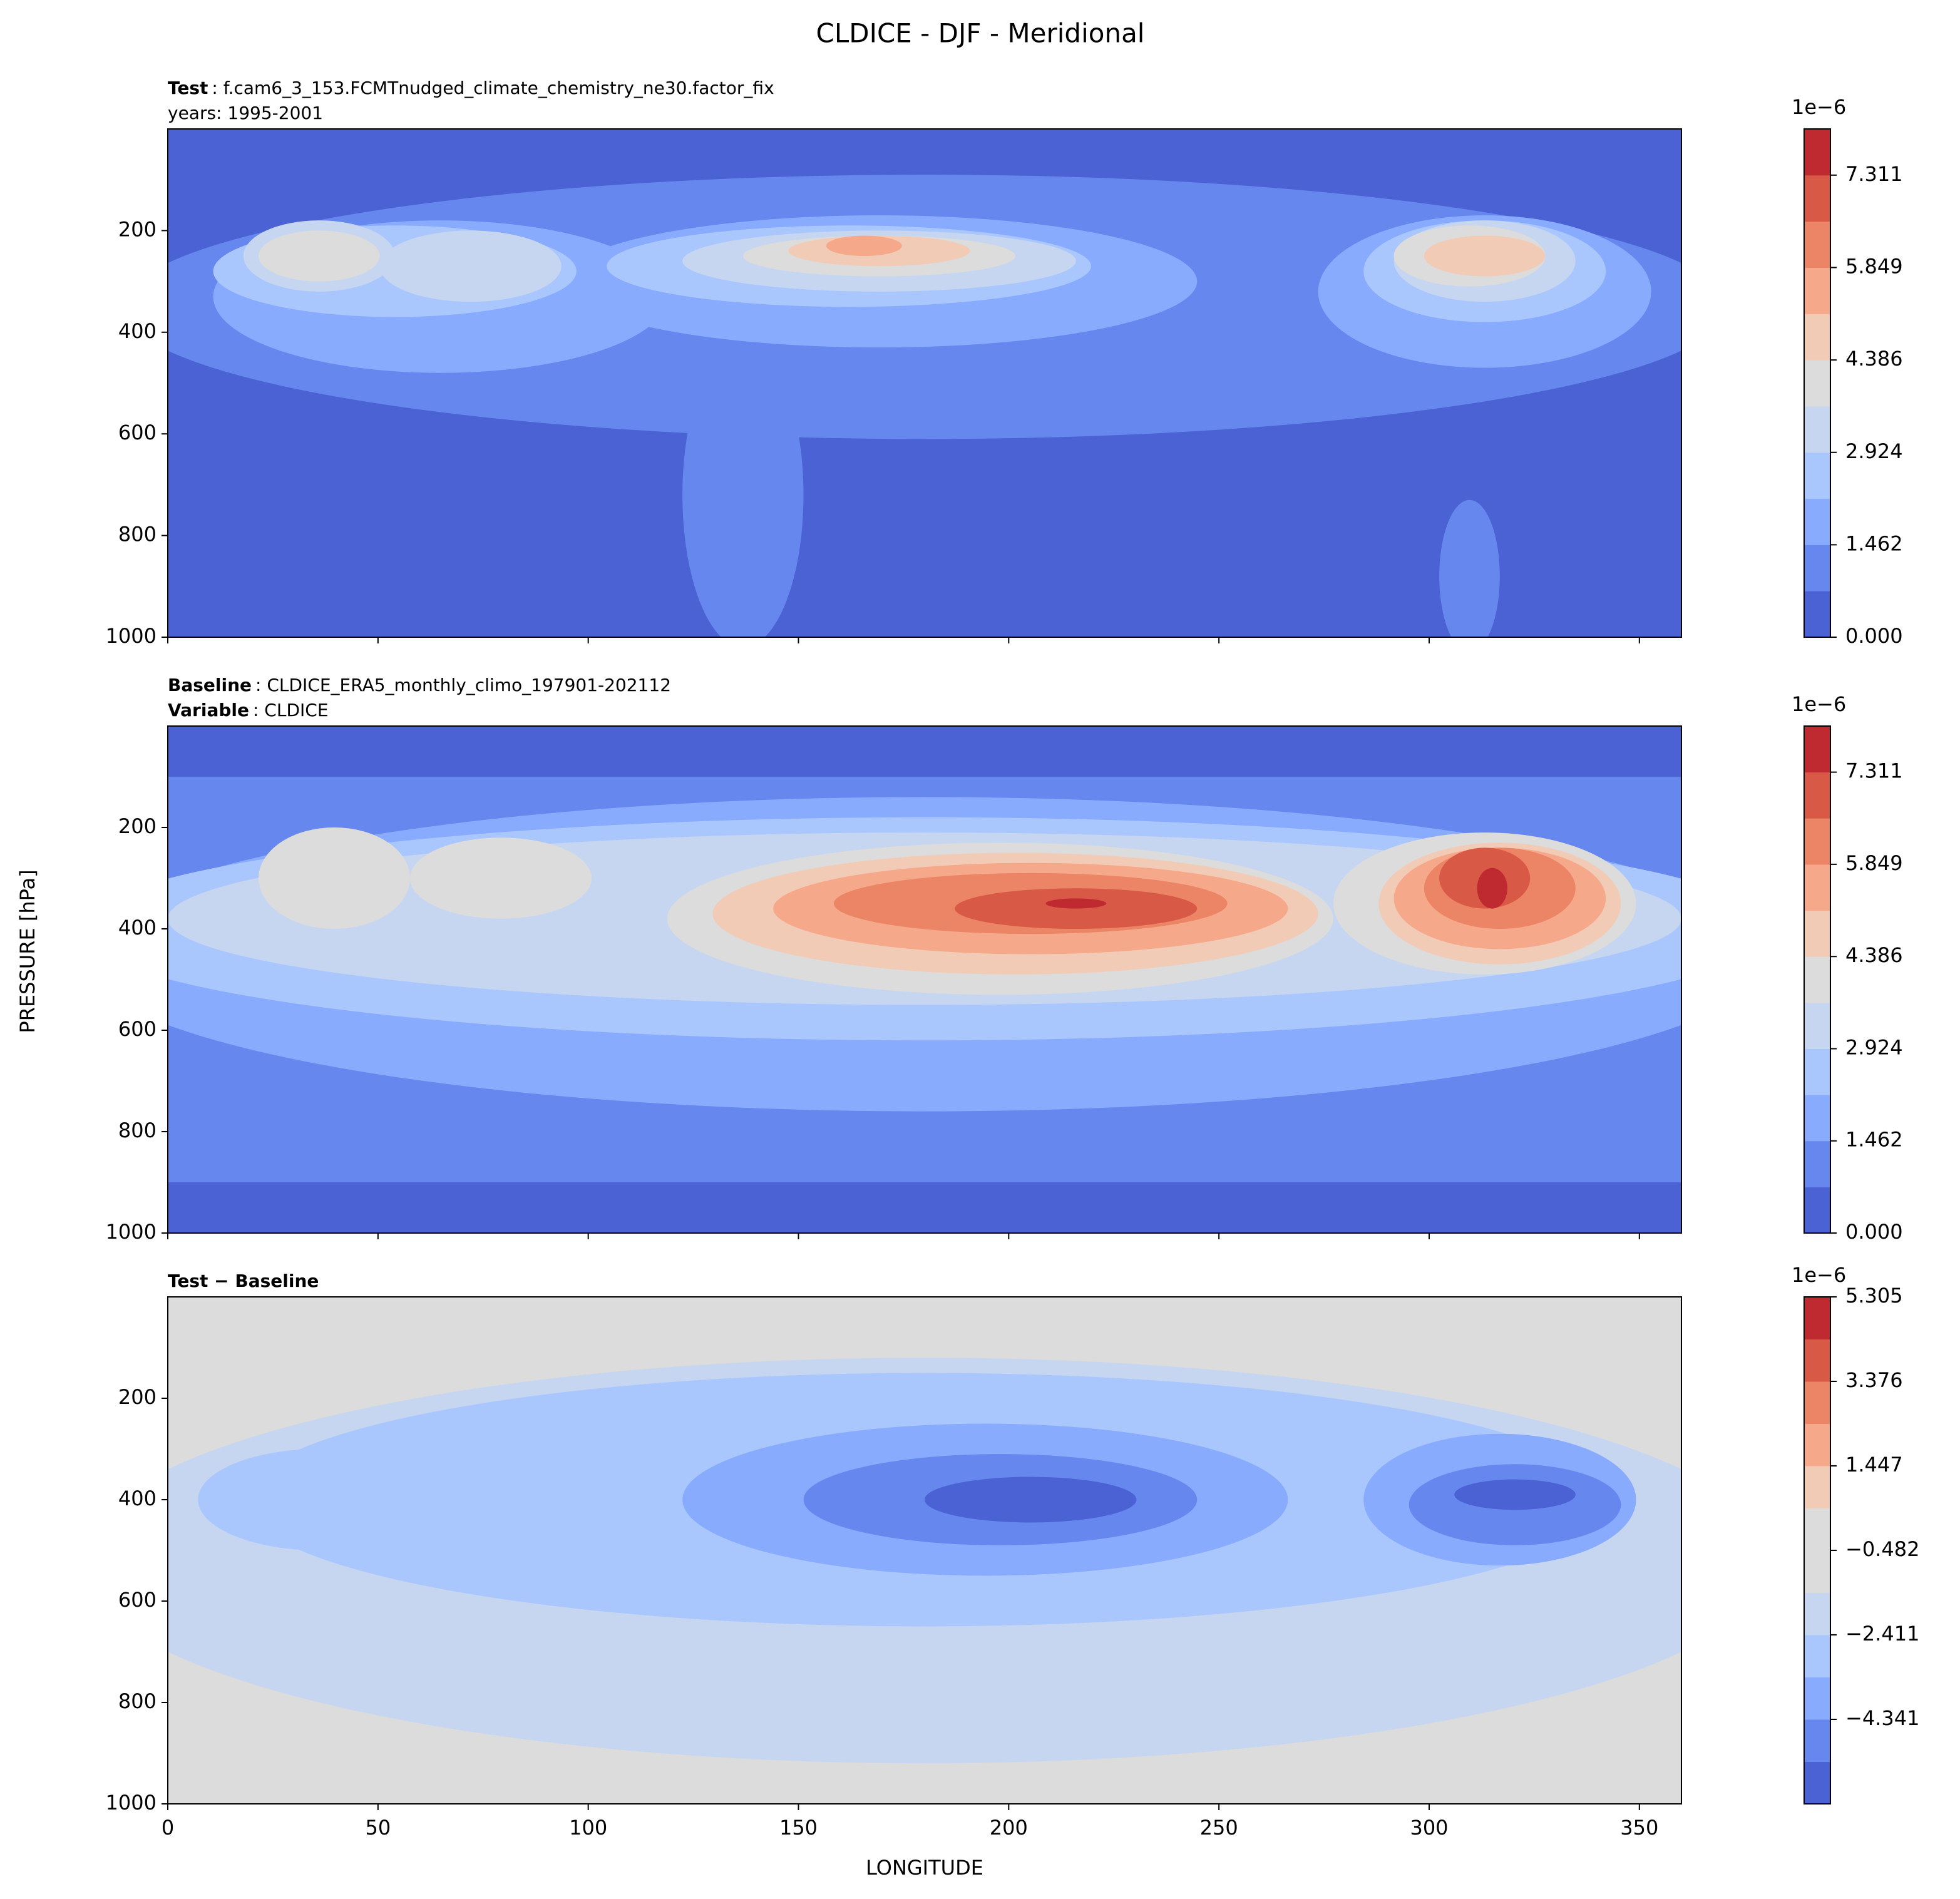 The width and height of the screenshot is (1960, 1899). I want to click on colorbar-tick-label: −0.482, so click(1882, 1549).